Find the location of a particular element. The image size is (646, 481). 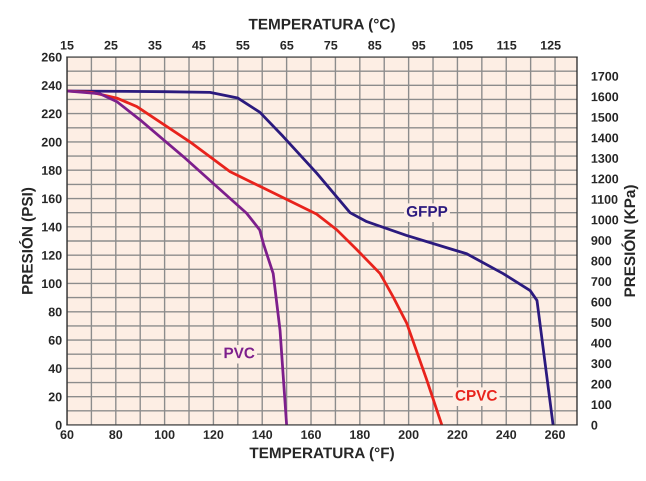

x-tick-label: 80 is located at coordinates (115, 435).